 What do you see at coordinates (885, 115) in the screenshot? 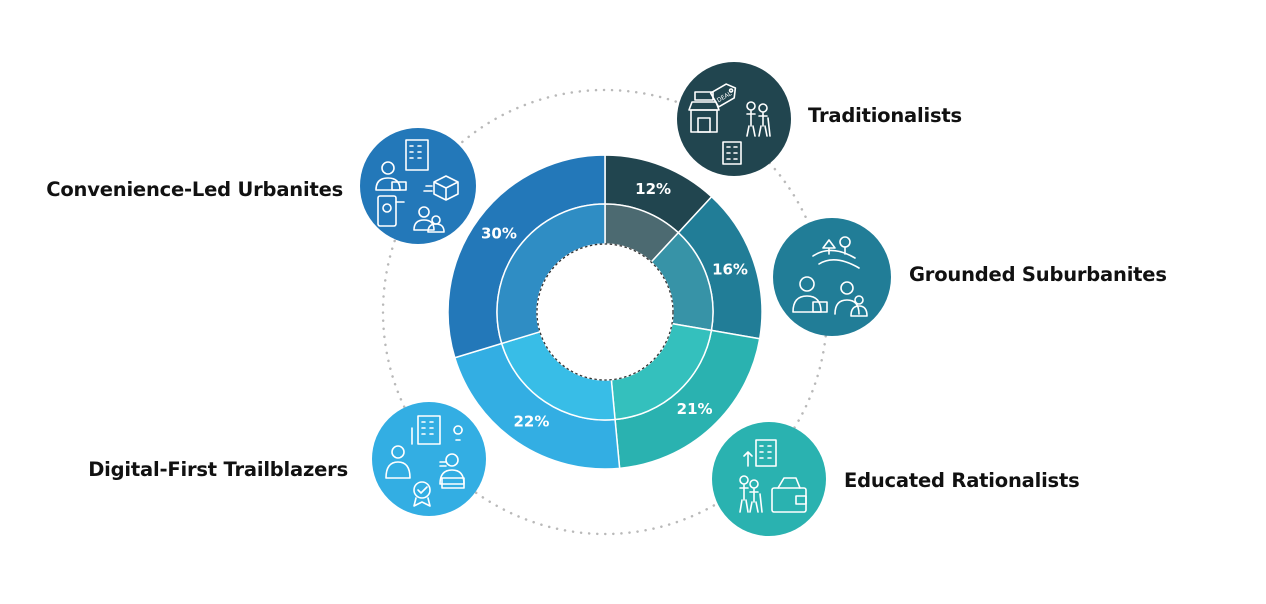
I see `label-traditionalists: Traditionalists` at bounding box center [885, 115].